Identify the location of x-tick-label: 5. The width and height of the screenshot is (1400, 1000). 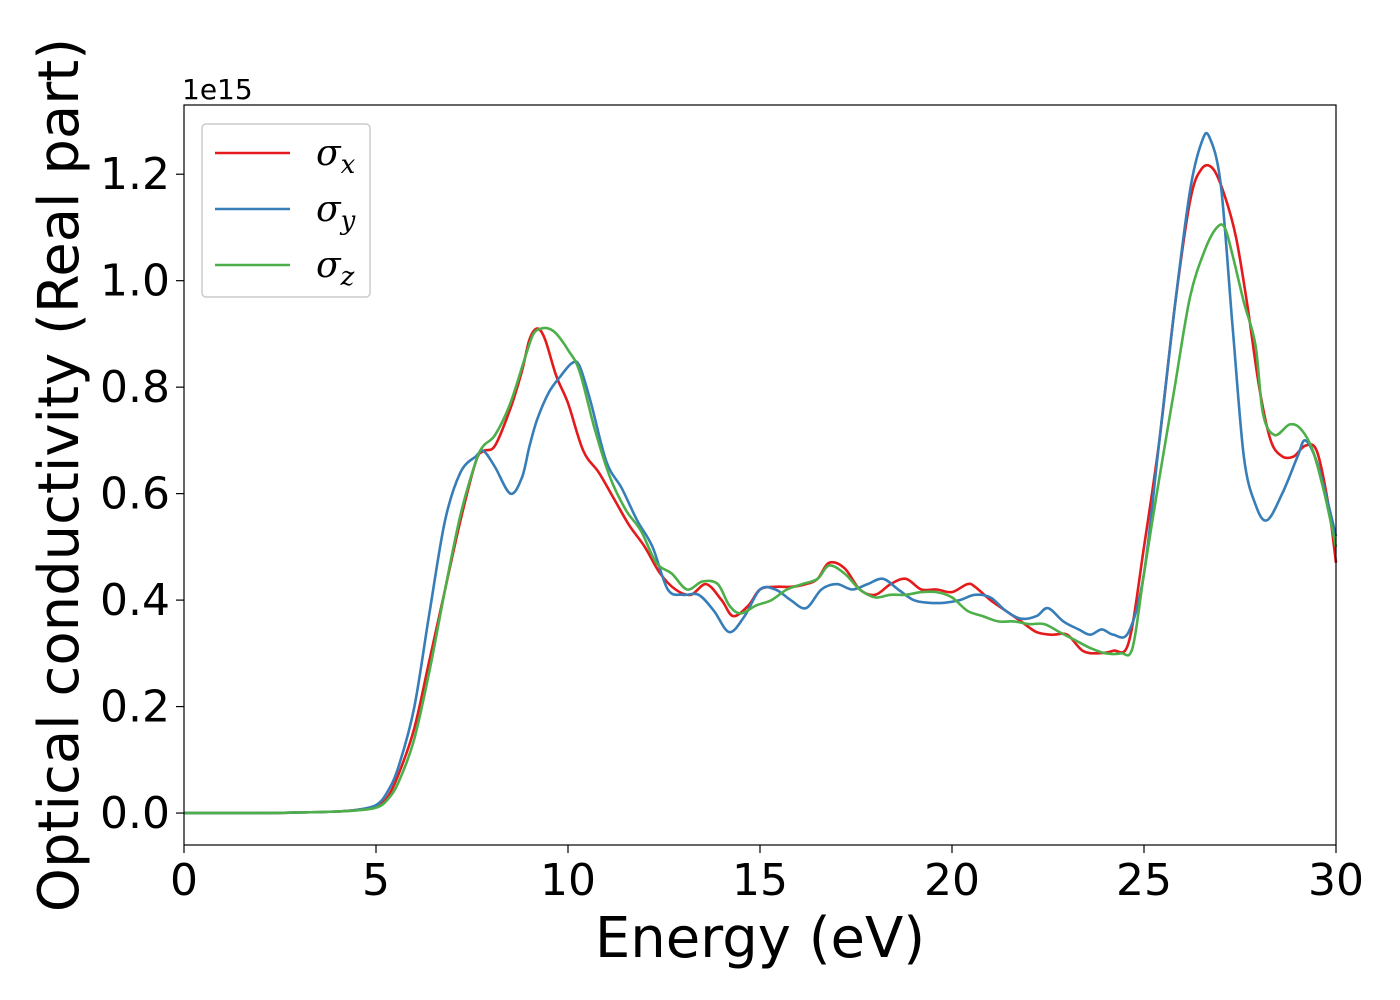
(376, 880).